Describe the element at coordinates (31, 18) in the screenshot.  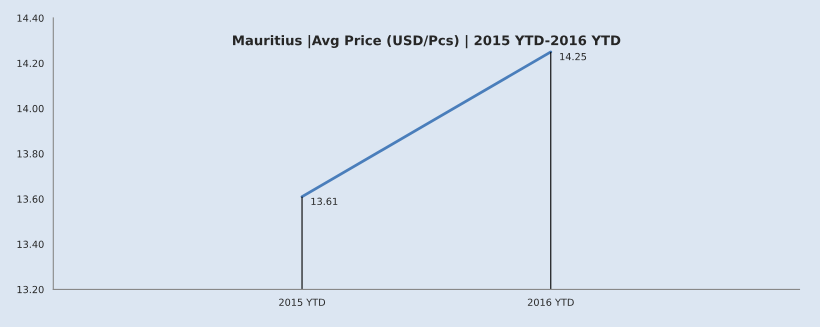
I see `y-tick-label: 14.40` at that location.